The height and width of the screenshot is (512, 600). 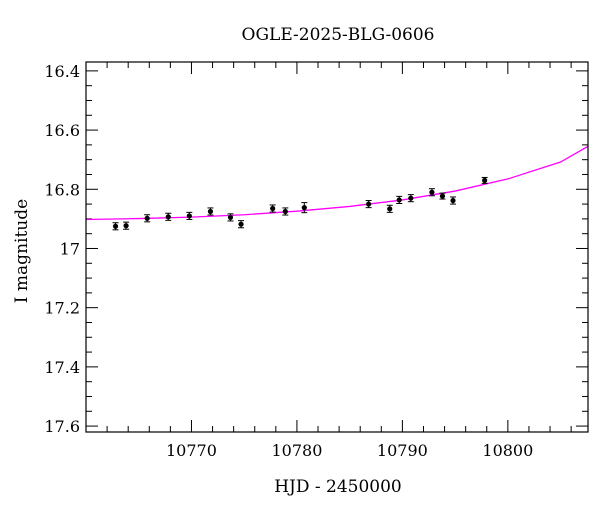 I want to click on chart-title: OGLE-2025-BLG-0606, so click(x=338, y=35).